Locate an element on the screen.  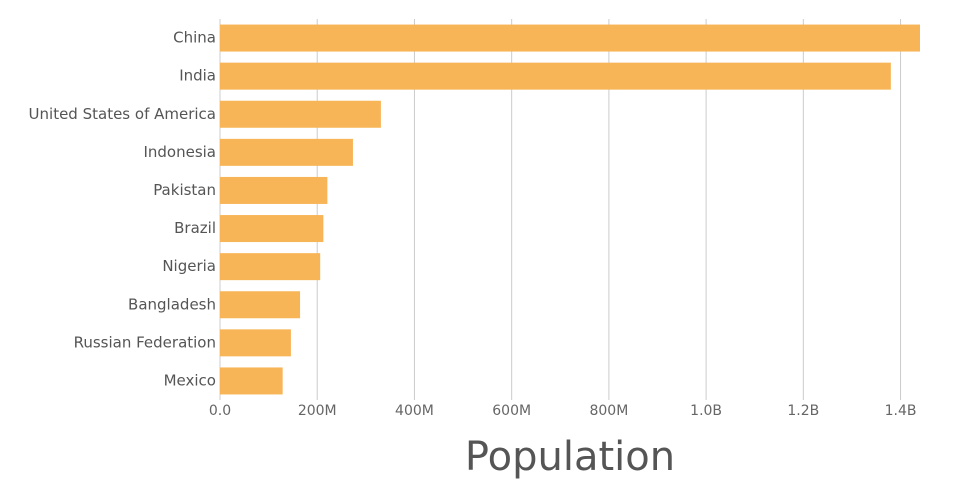
x-tick-label: 1.2B is located at coordinates (803, 411).